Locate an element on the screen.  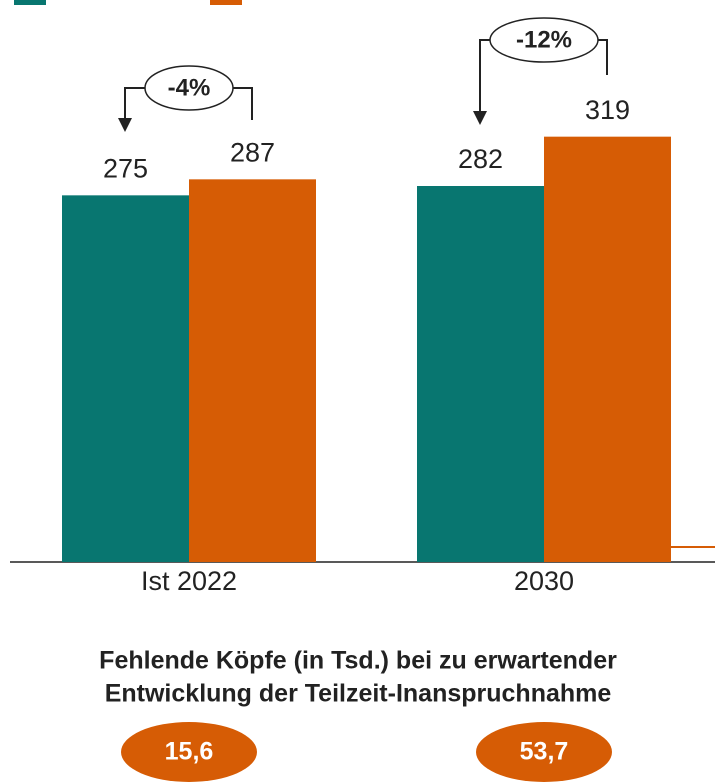
pill-label: 15,6 is located at coordinates (189, 752).